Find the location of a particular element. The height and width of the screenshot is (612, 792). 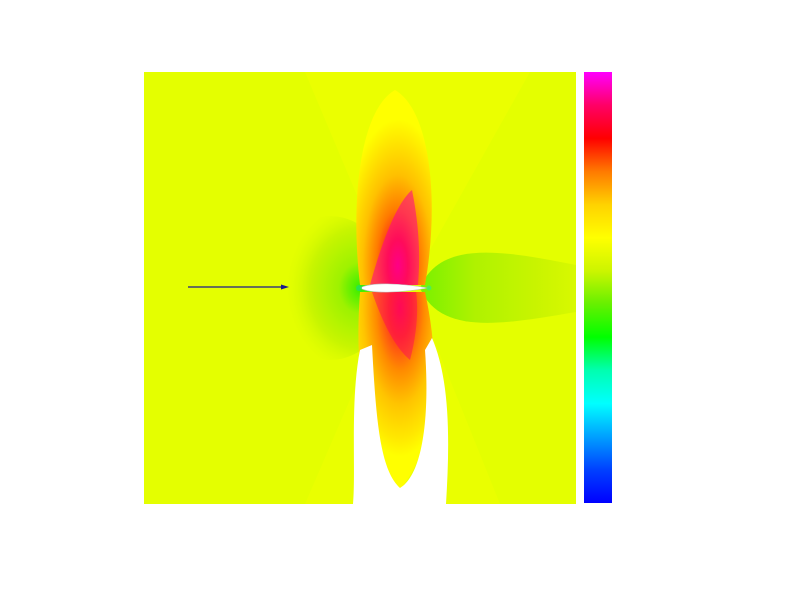

inner-peak-bottom is located at coordinates (395, 326).